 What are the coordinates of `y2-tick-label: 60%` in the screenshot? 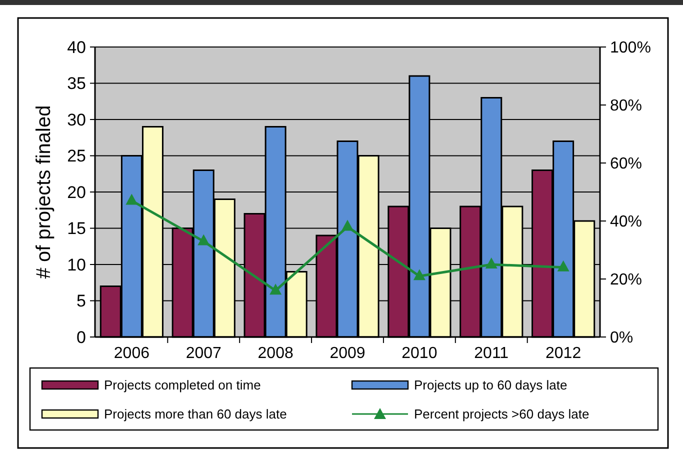 It's located at (626, 164).